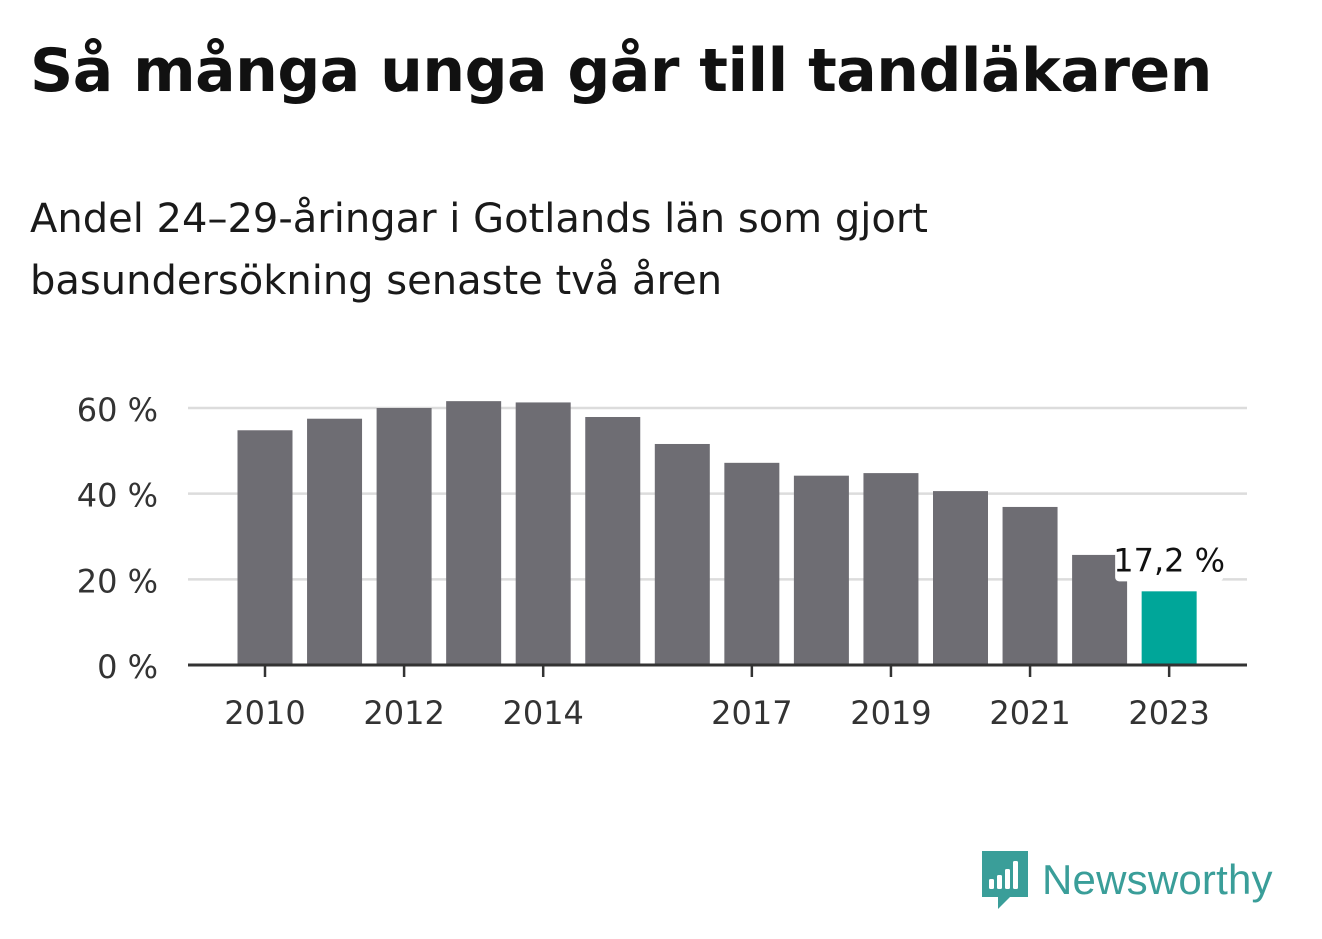 The width and height of the screenshot is (1322, 939). I want to click on bar-2015, so click(613, 540).